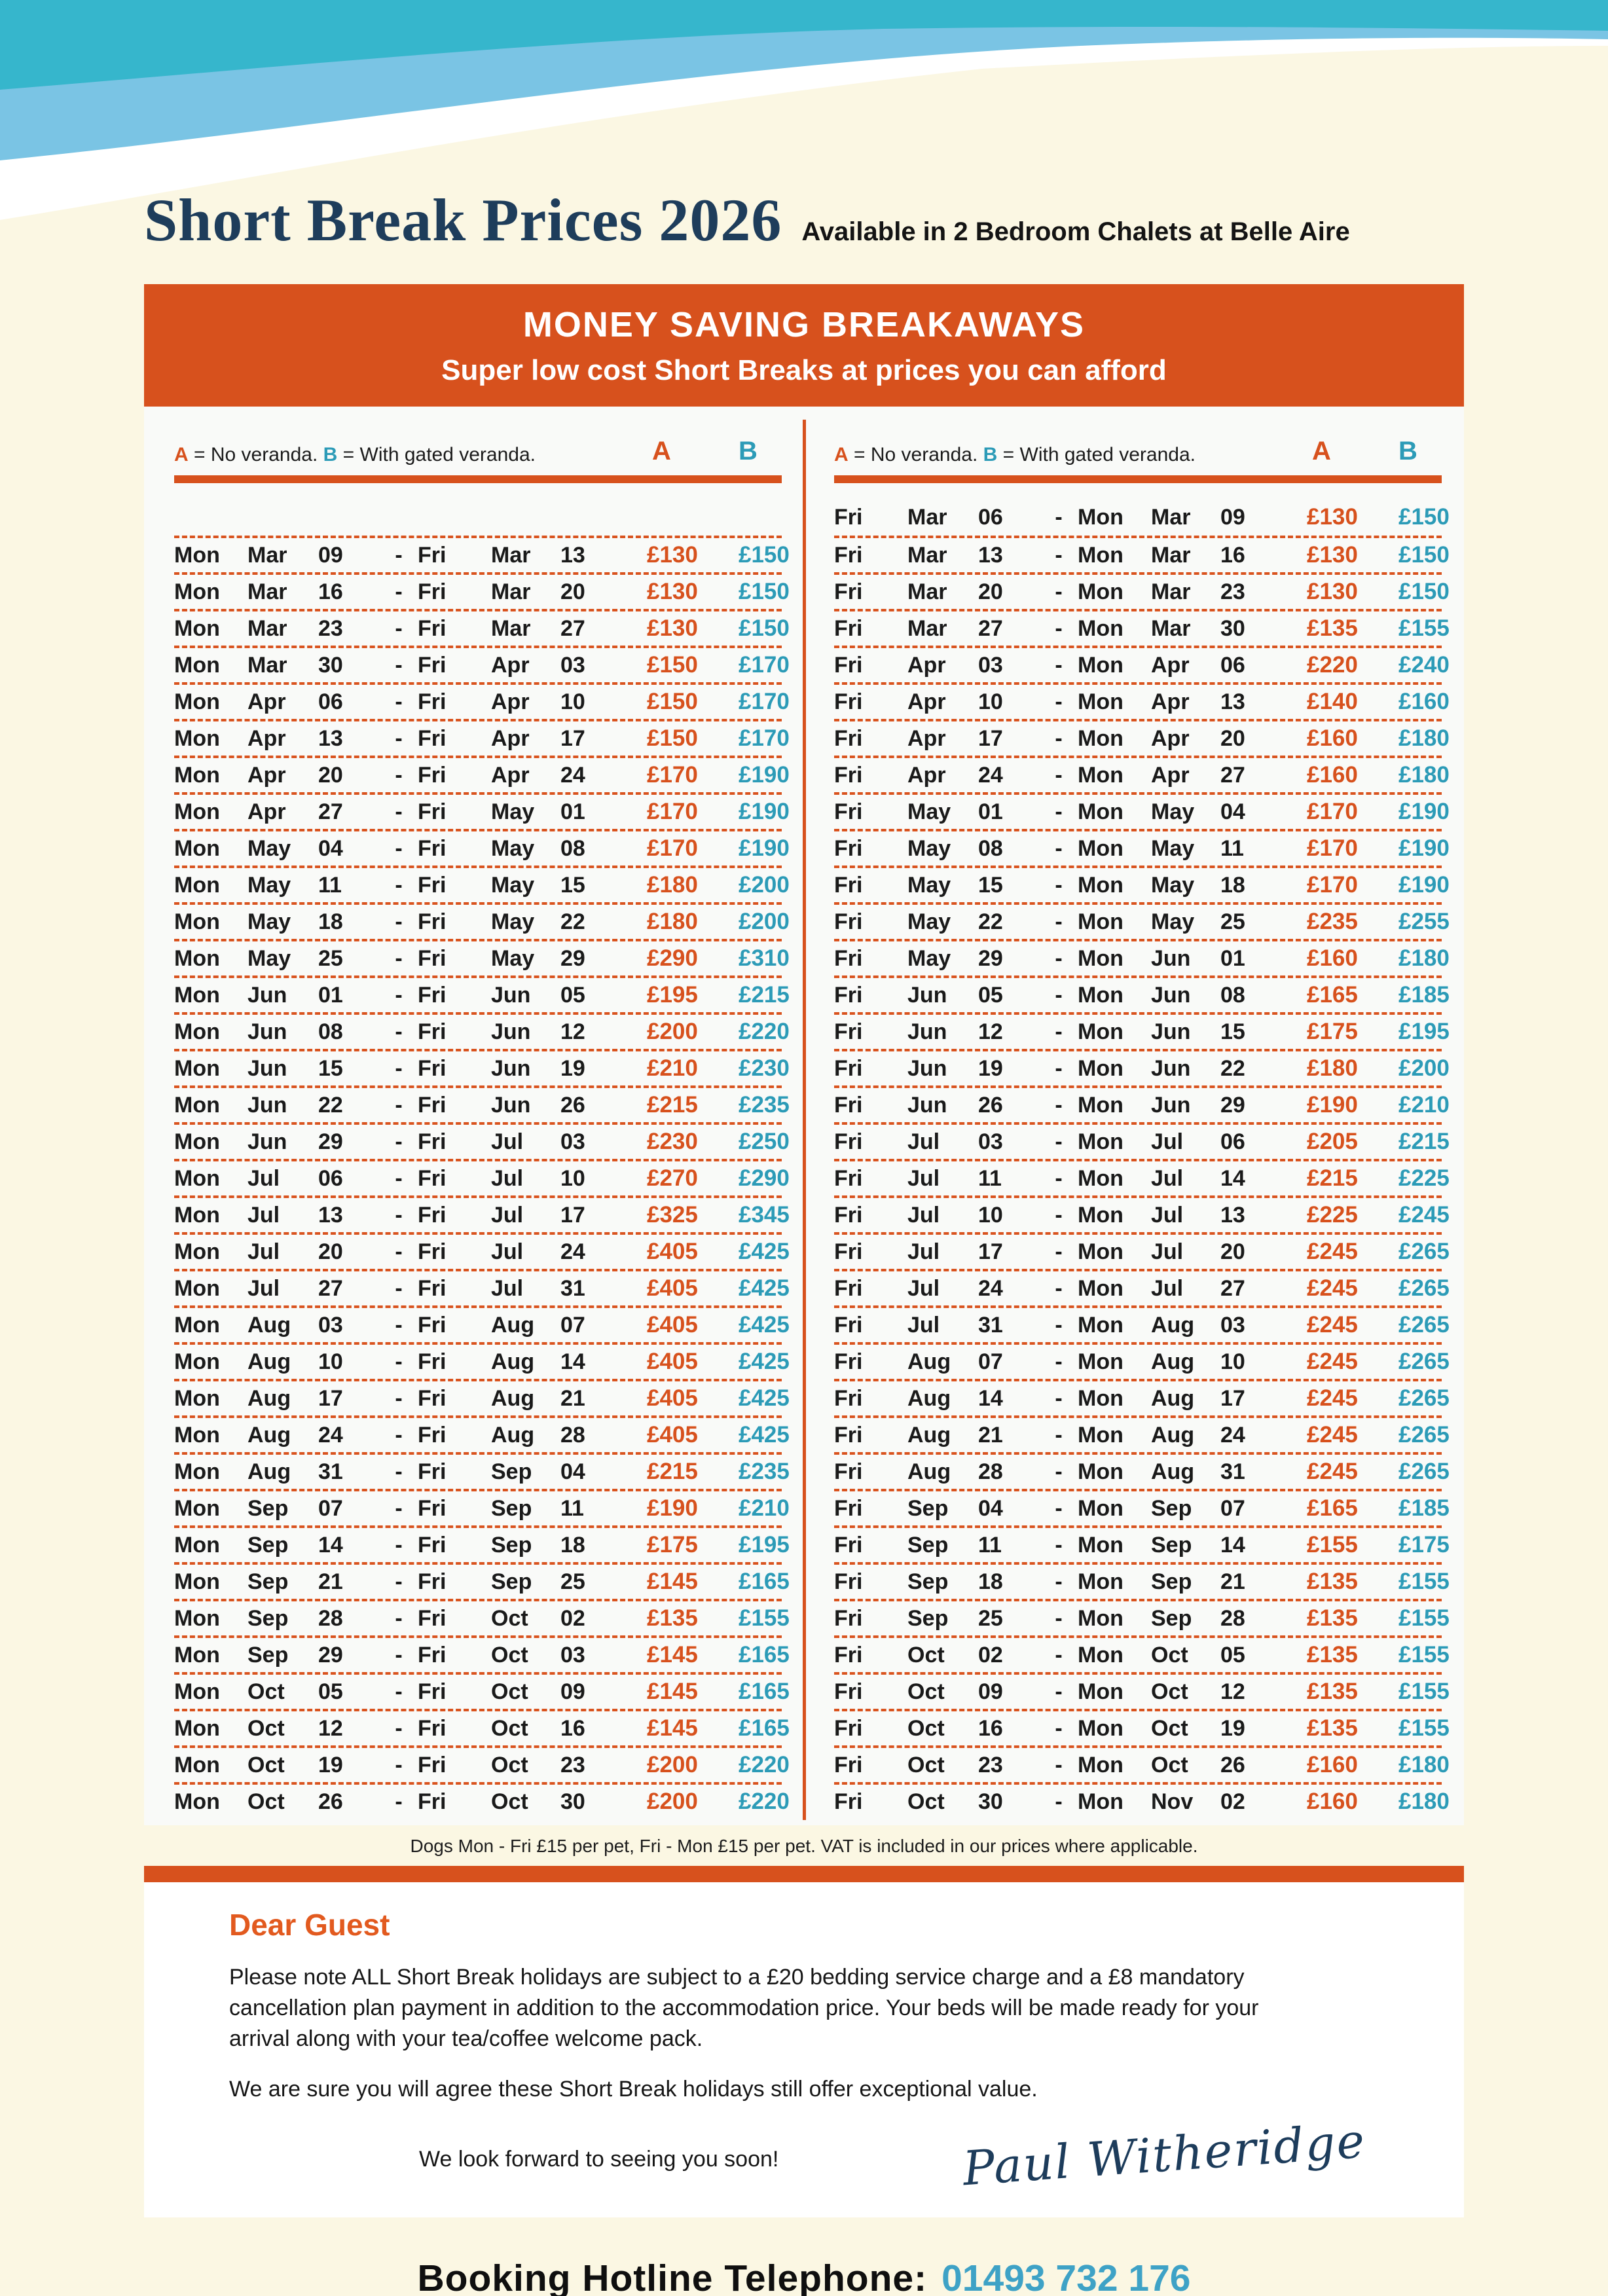 This screenshot has height=2296, width=1608. What do you see at coordinates (1142, 1360) in the screenshot?
I see `table-row: Fri Aug 07 - Mon Aug 10 £245 £265` at bounding box center [1142, 1360].